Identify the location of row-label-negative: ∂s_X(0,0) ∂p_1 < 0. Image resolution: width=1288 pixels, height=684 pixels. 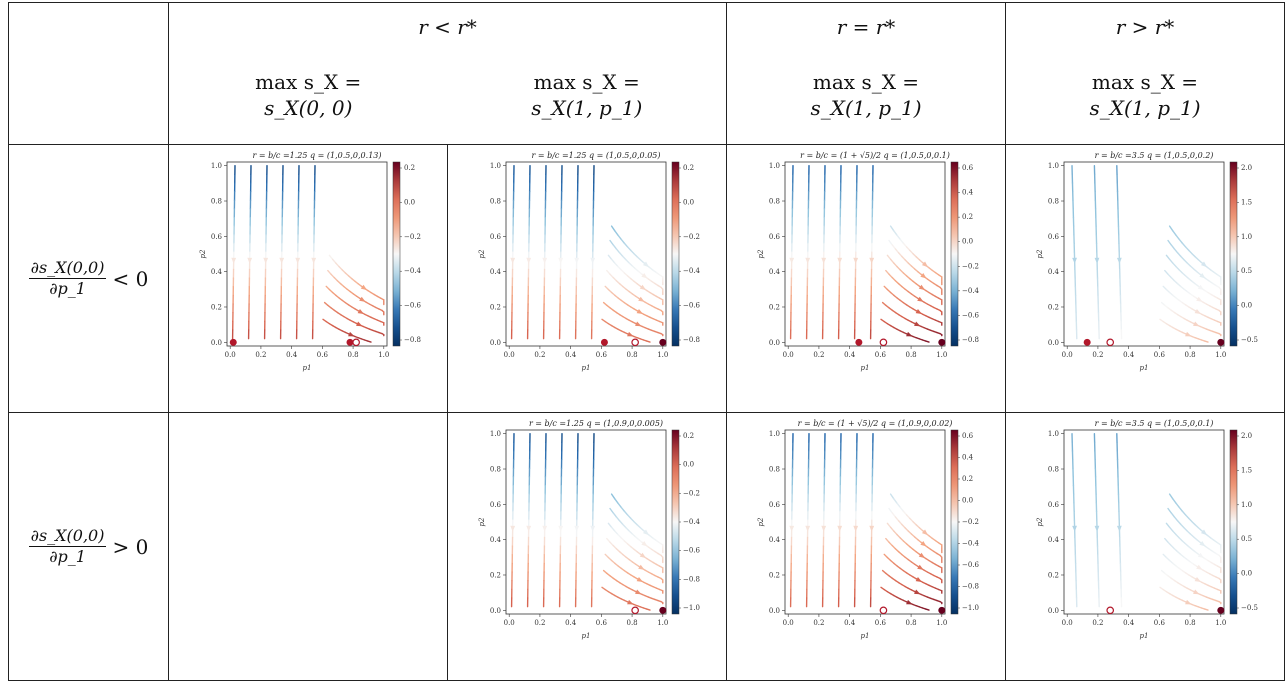
(88, 278).